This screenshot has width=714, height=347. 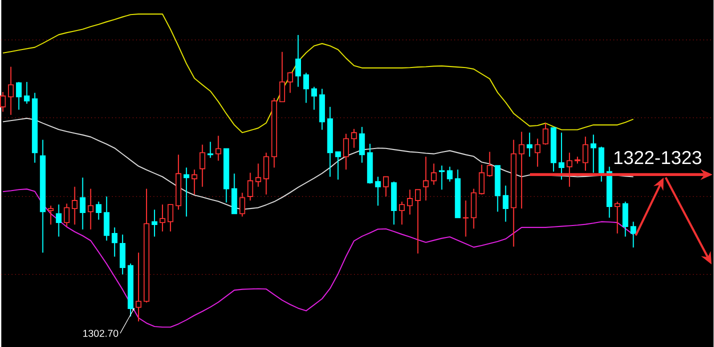 I want to click on annotation: 1322-1323, so click(x=658, y=157).